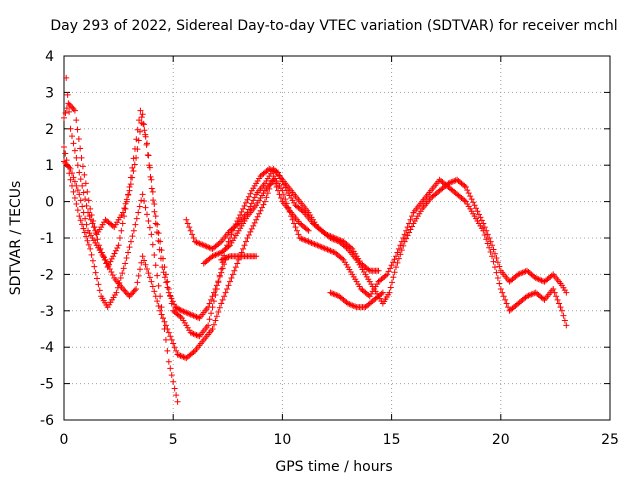 This screenshot has height=480, width=640. What do you see at coordinates (49, 57) in the screenshot?
I see `y-tick-label: 4` at bounding box center [49, 57].